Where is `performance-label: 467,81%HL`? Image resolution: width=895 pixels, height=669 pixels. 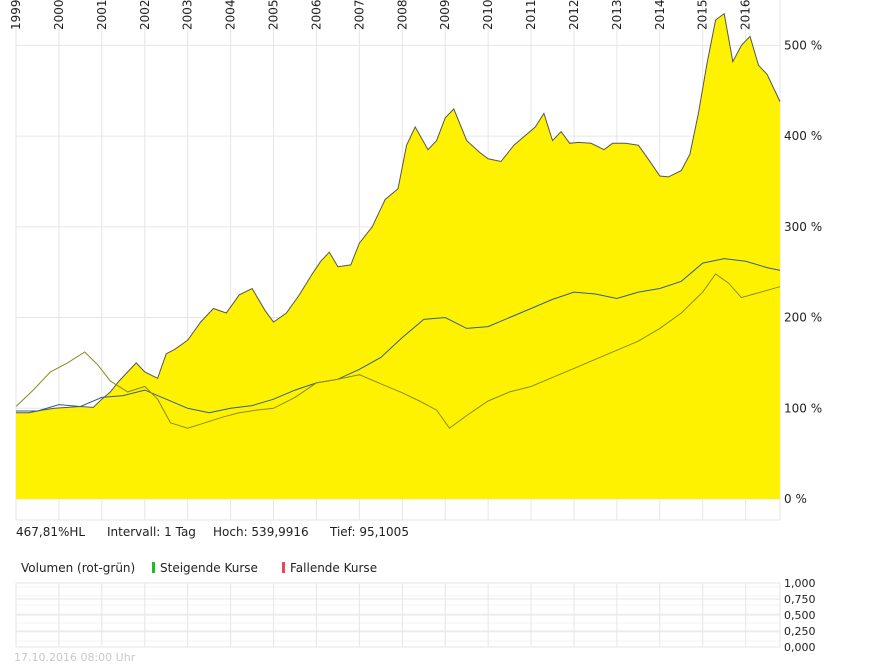
performance-label: 467,81%HL is located at coordinates (51, 532).